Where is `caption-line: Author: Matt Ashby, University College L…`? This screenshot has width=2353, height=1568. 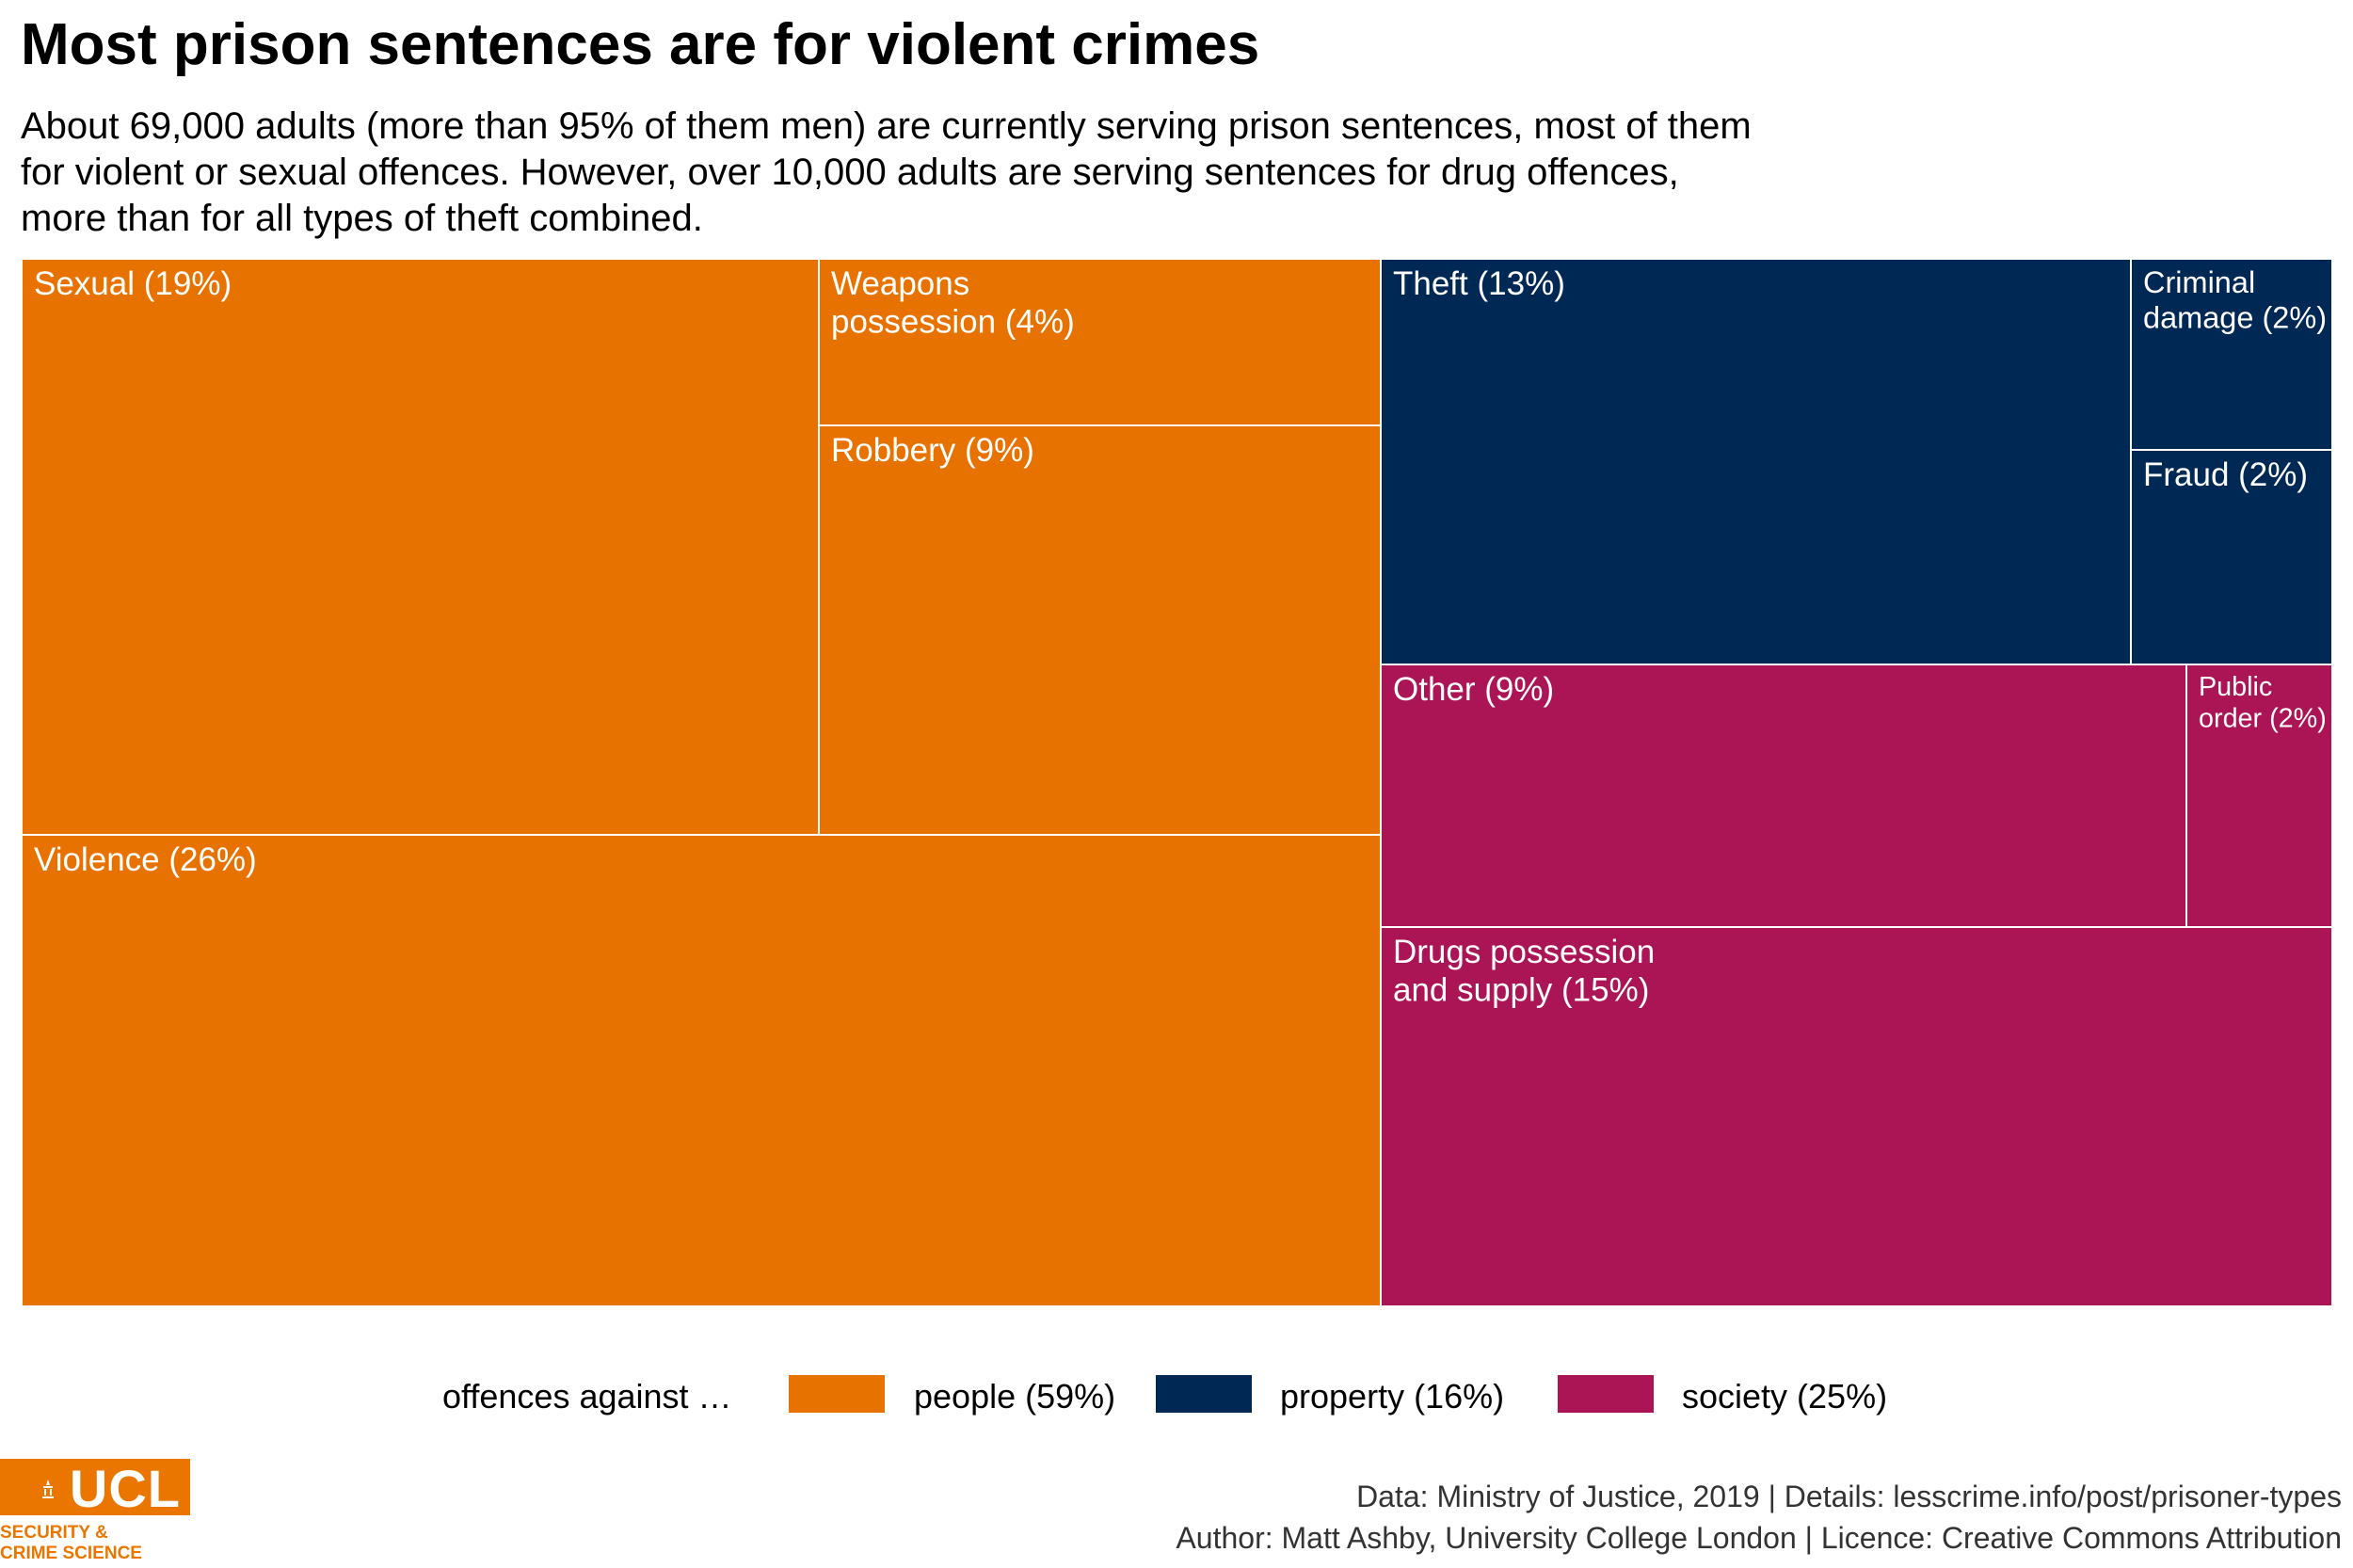
caption-line: Author: Matt Ashby, University College L… is located at coordinates (1759, 1538).